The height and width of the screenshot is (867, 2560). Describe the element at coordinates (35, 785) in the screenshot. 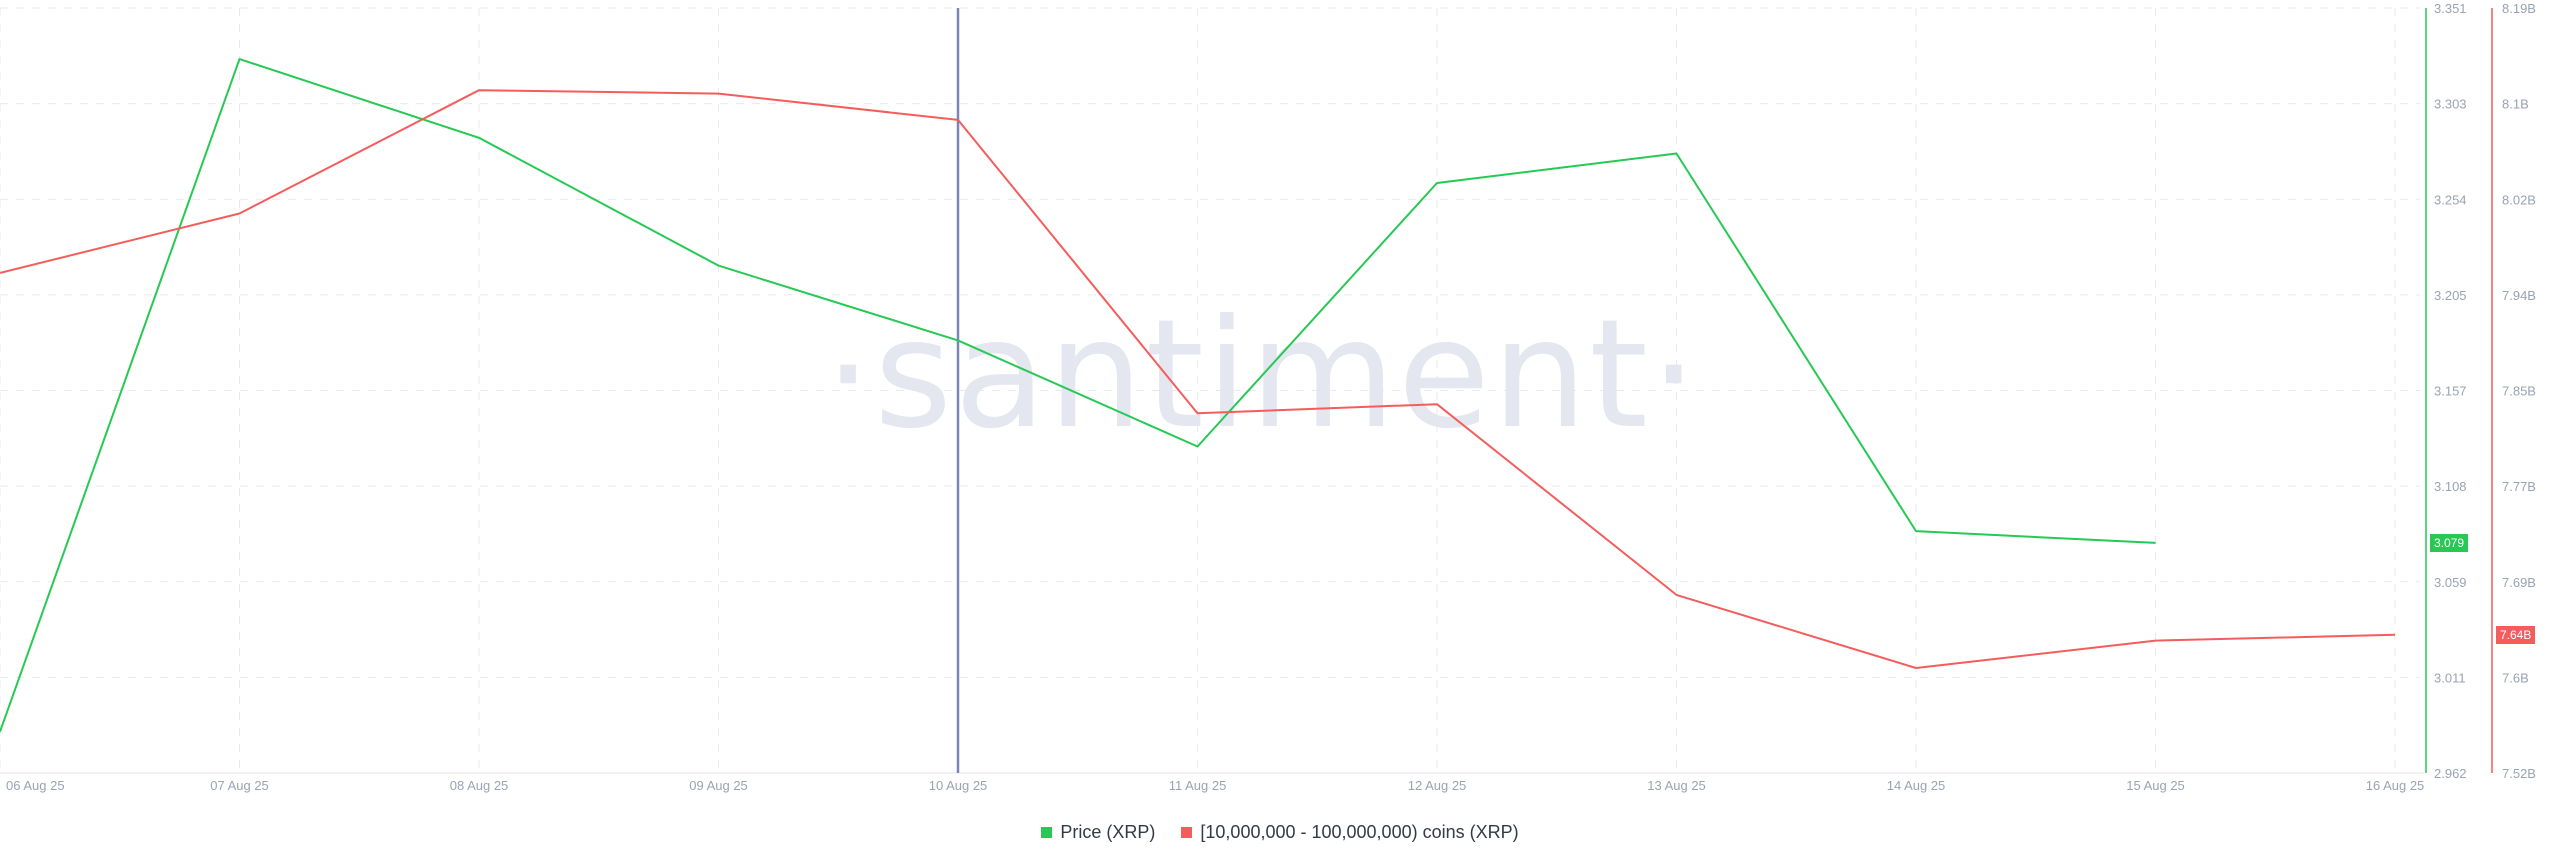

I see `x-tick-label: 06 Aug 25` at that location.